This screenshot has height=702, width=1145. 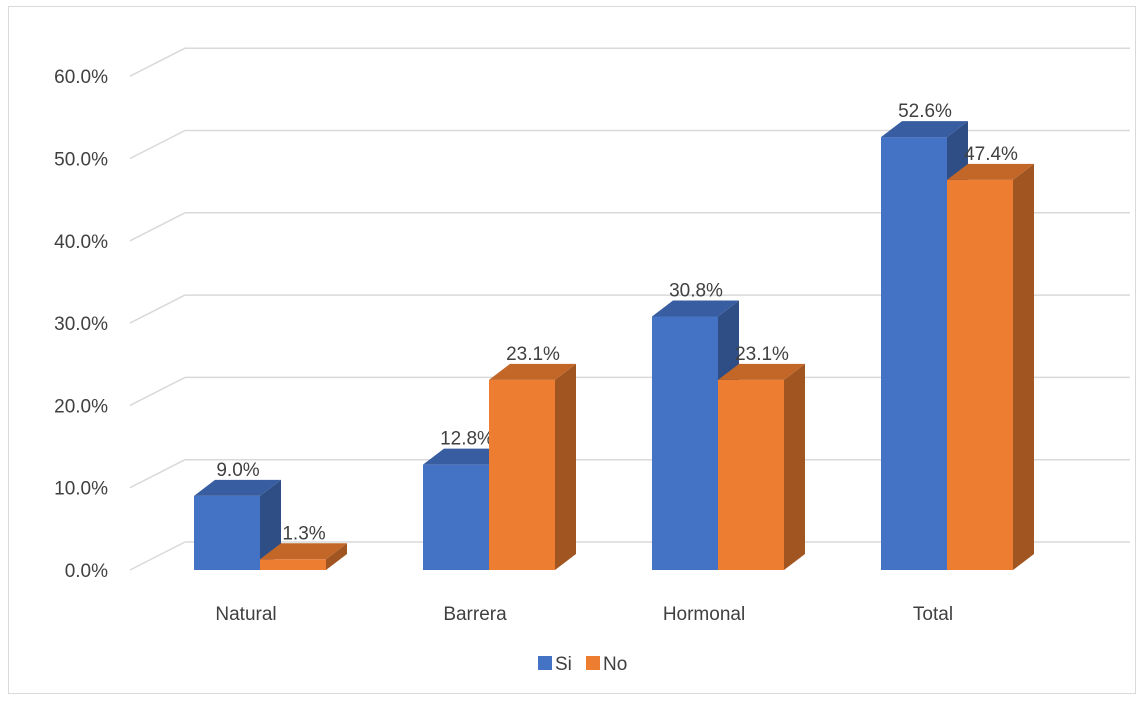 I want to click on y-tick-label: 20.0%, so click(x=81, y=406).